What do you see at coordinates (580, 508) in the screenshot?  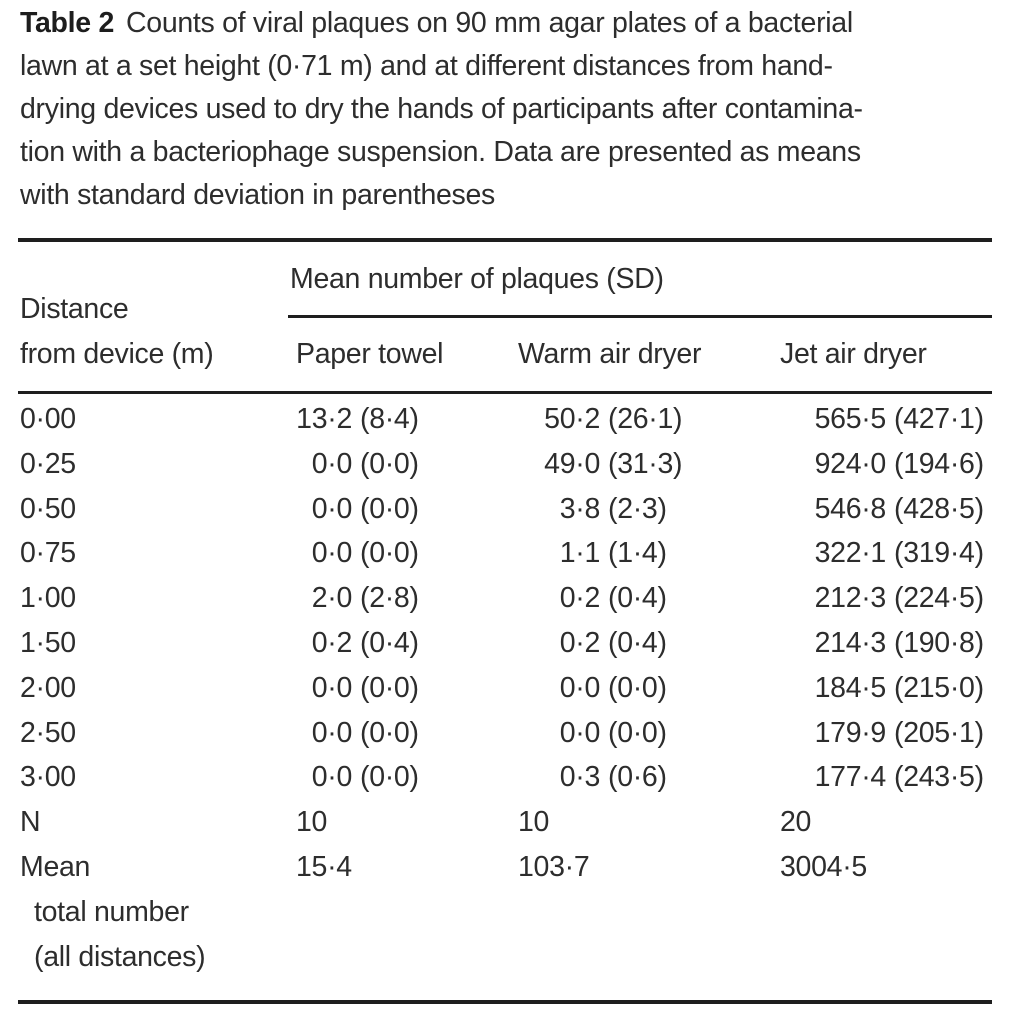 I see `mean-value: 3·8` at bounding box center [580, 508].